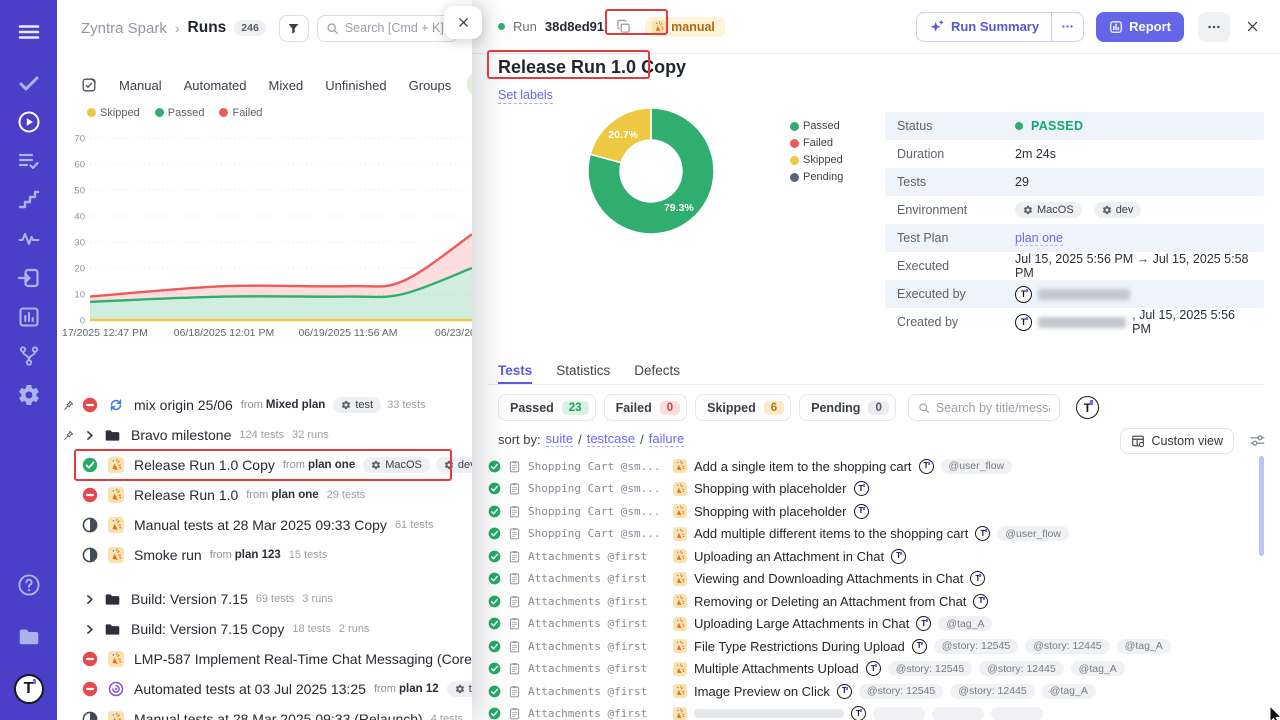 This screenshot has height=720, width=1280. Describe the element at coordinates (657, 370) in the screenshot. I see `tab-defects: Defects` at that location.